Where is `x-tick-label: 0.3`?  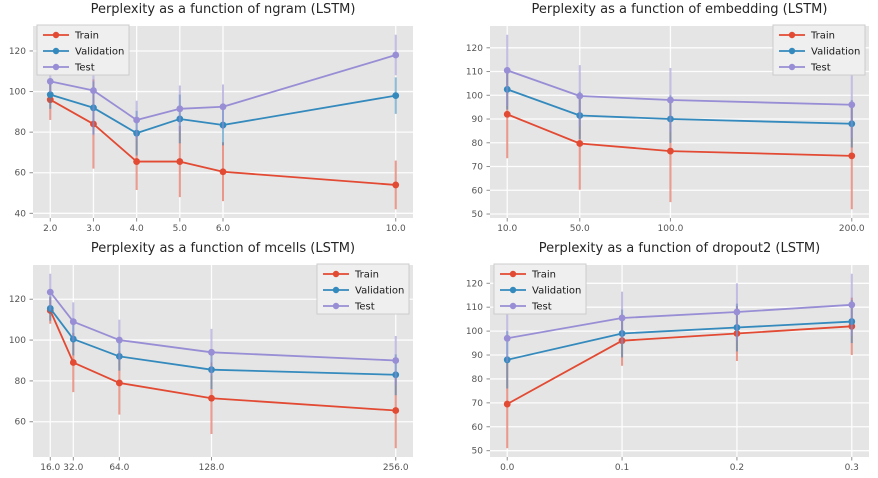 x-tick-label: 0.3 is located at coordinates (852, 468).